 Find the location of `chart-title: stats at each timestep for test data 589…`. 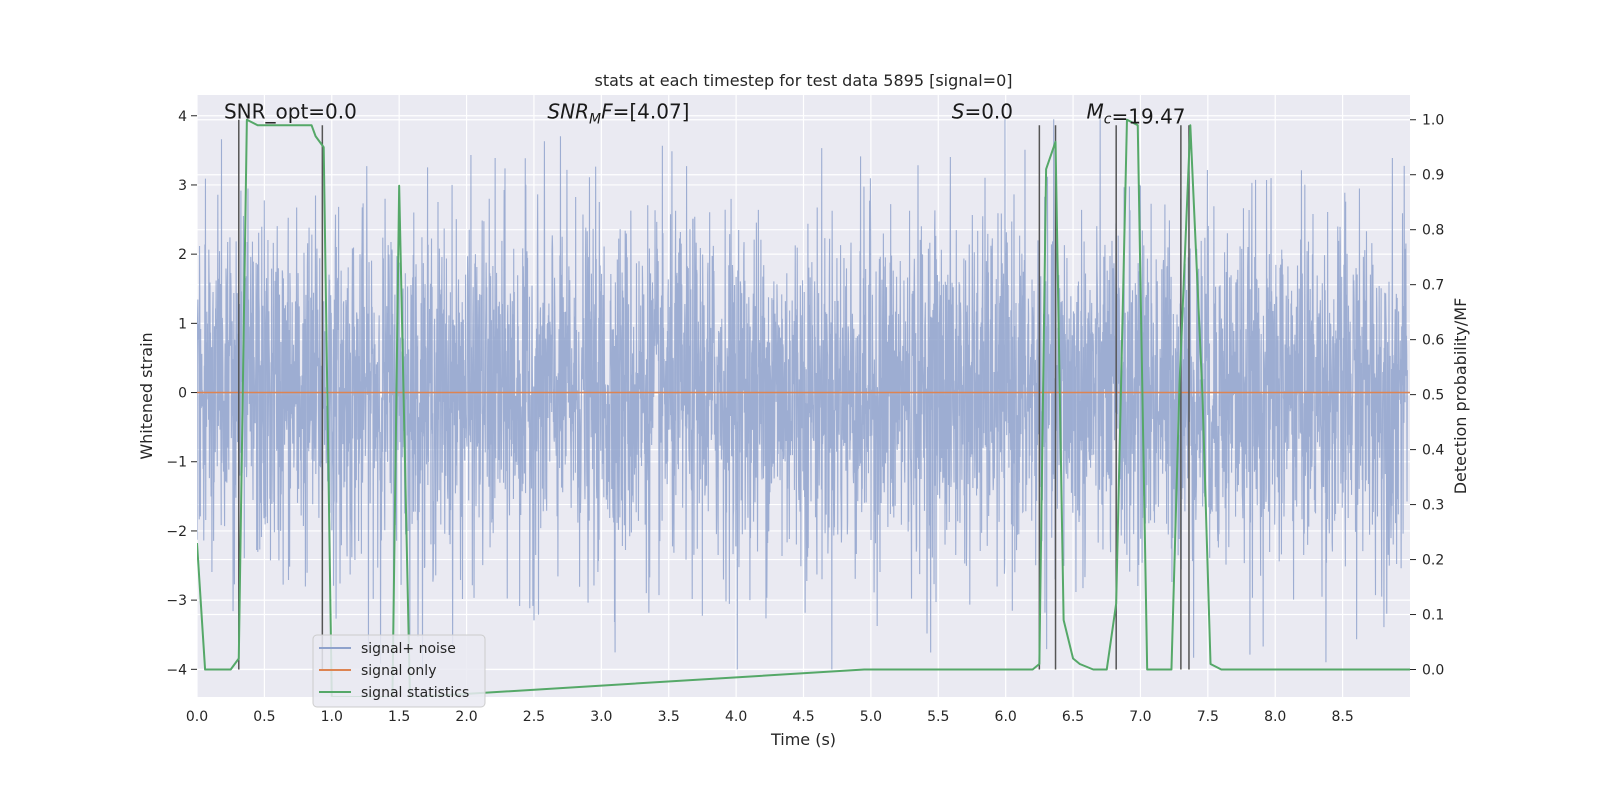

chart-title: stats at each timestep for test data 589… is located at coordinates (803, 80).